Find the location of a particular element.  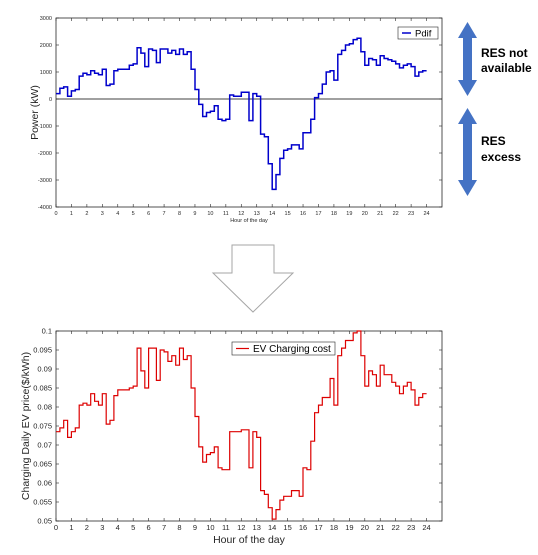

y-tick-label: -4000 is located at coordinates (45, 208).